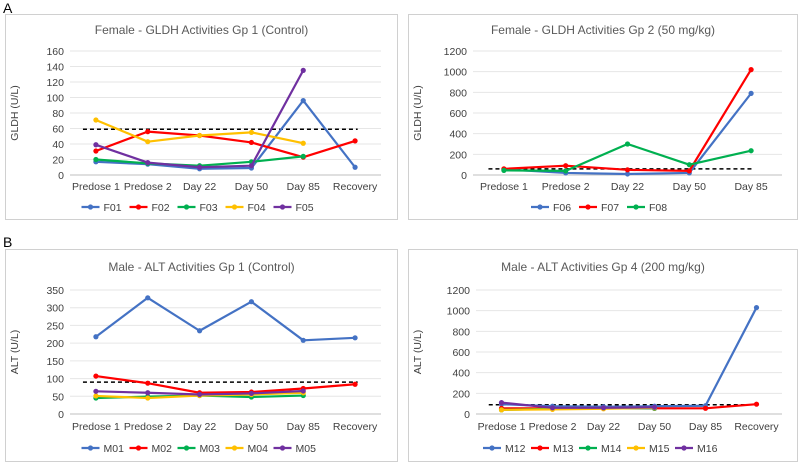 The image size is (799, 466). What do you see at coordinates (456, 52) in the screenshot?
I see `y-tick-label: 1200` at bounding box center [456, 52].